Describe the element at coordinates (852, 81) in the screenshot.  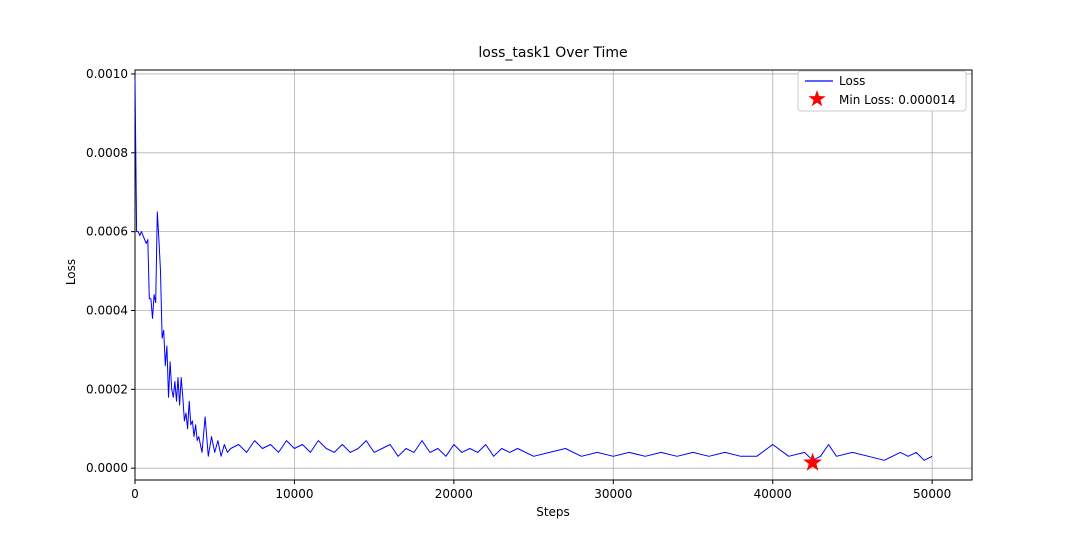
I see `legend-loss-label: Loss` at that location.